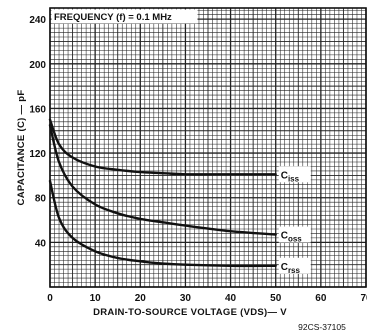  I want to click on x-axis-ticks: 0 10 20 30 40 50 60 70, so click(207, 298).